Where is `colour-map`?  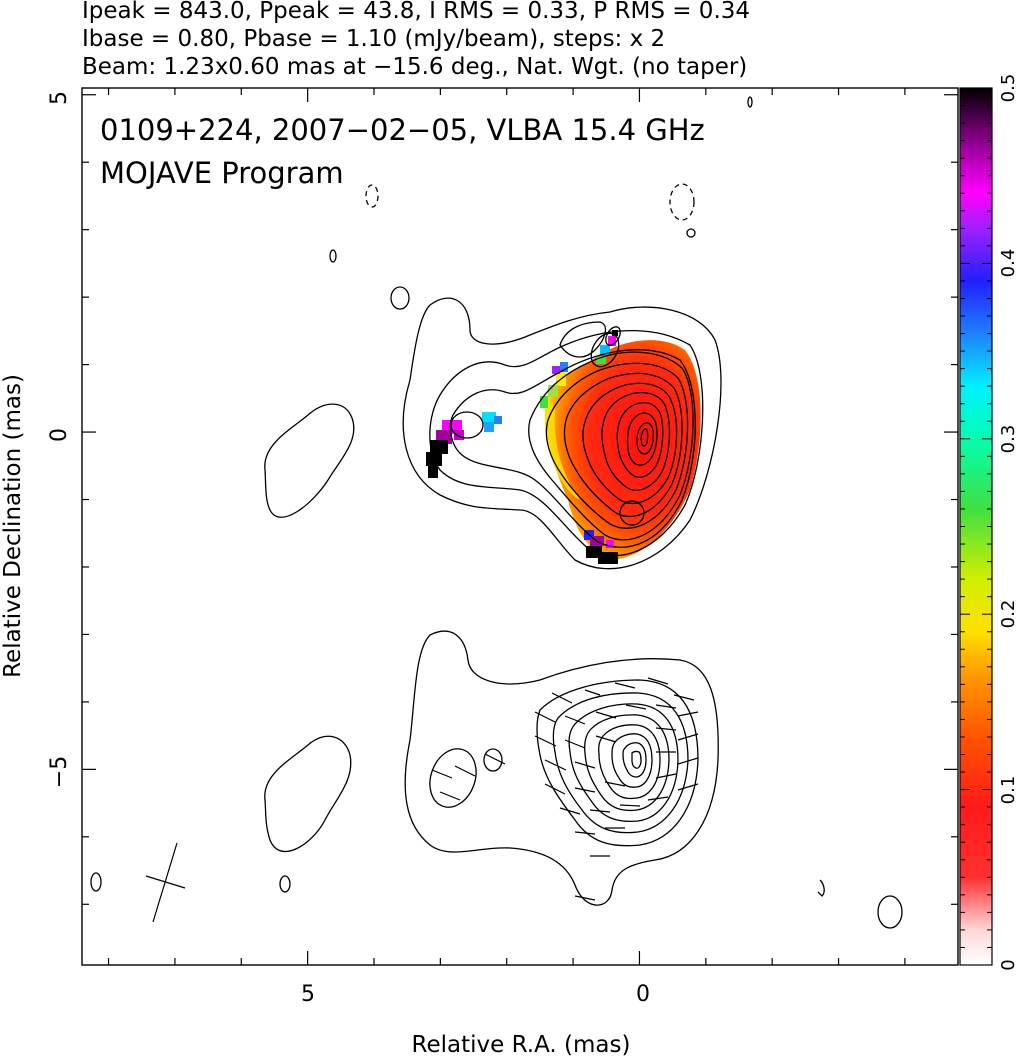 colour-map is located at coordinates (563, 447).